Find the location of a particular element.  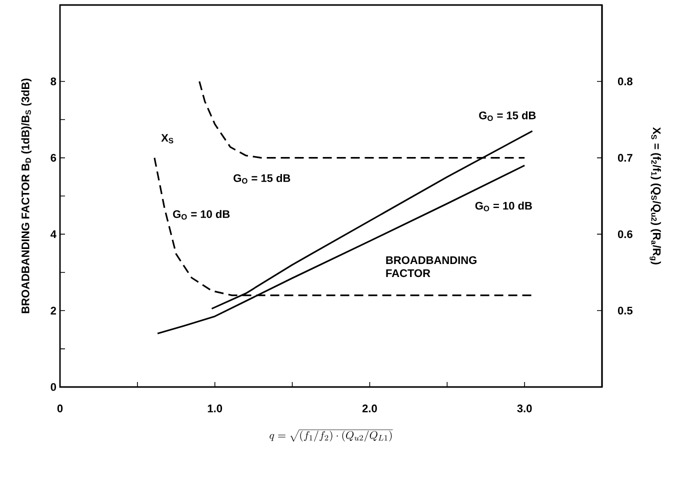

text: X$_{S}$ = (f$_{2}$/f$_{1}$) (Q$_{S}$/Q$_{u2}$) (R$_{a}$/R$_{g}$) is located at coordinates (655, 195).